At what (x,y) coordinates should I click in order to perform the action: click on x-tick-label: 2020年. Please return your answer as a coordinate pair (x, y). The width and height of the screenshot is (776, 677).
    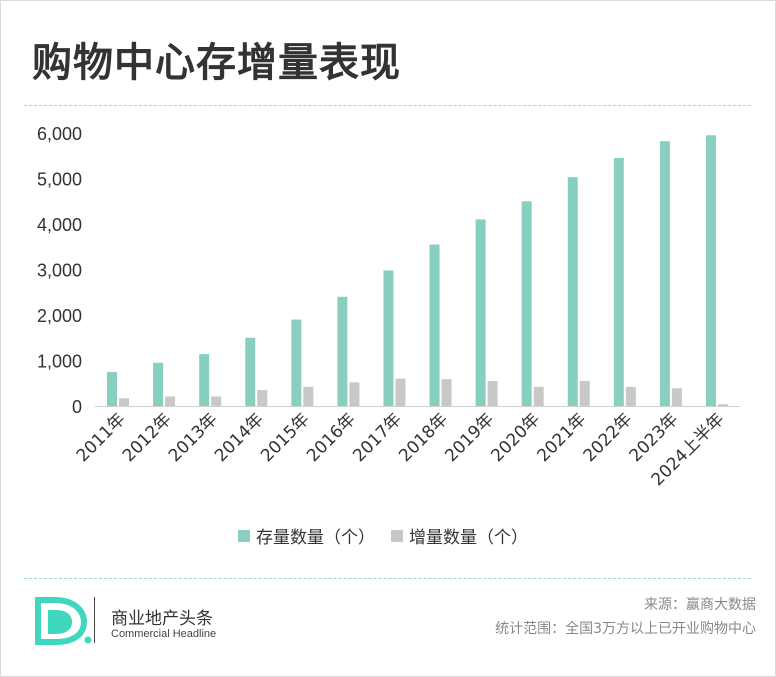
    Looking at the image, I should click on (515, 437).